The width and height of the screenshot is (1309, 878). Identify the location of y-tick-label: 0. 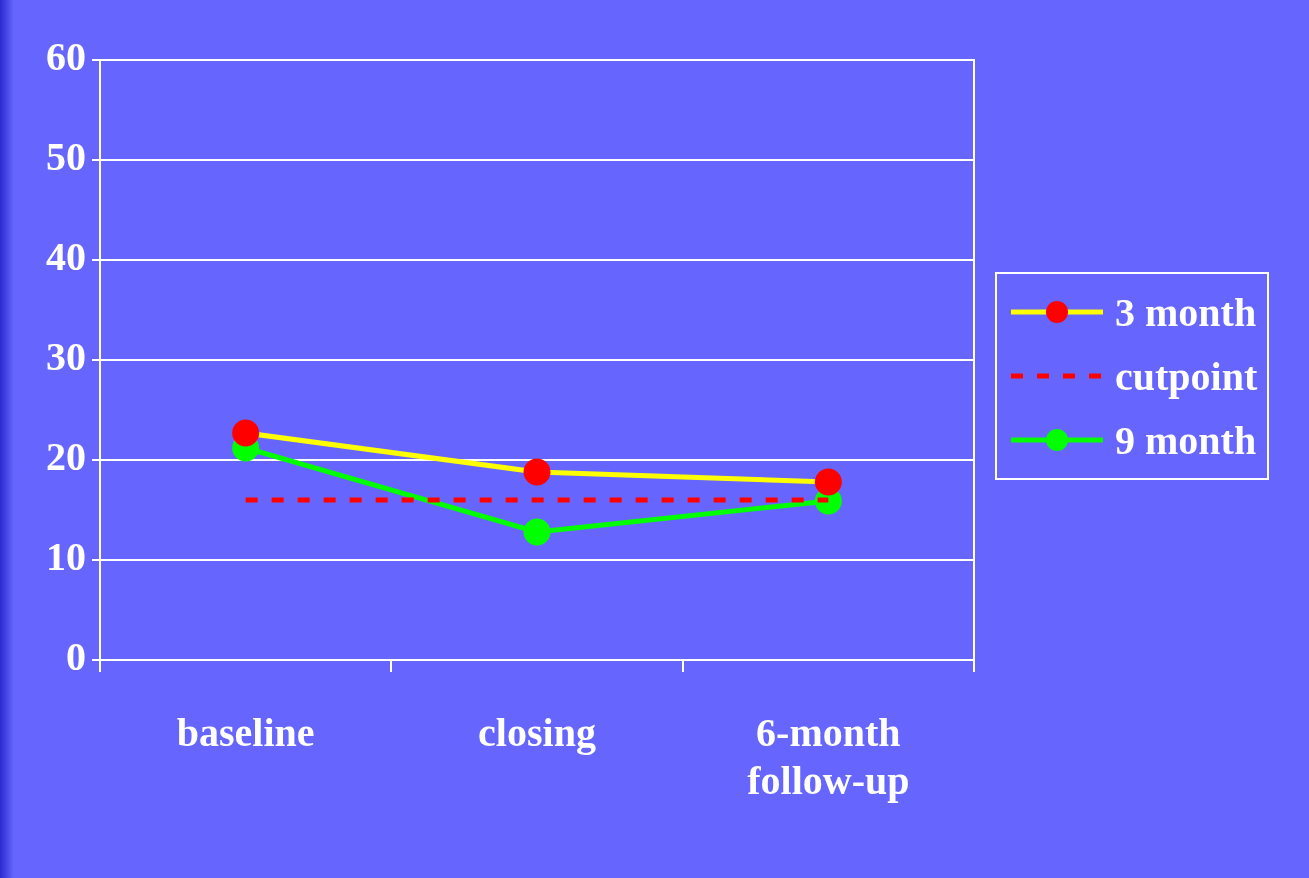
(76, 657).